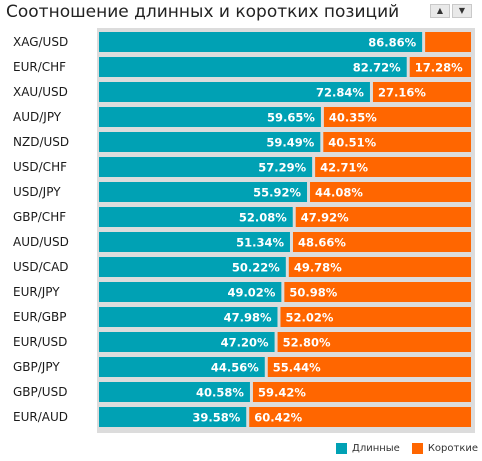 The image size is (482, 461). I want to click on bar-short-label: 52.80%, so click(307, 343).